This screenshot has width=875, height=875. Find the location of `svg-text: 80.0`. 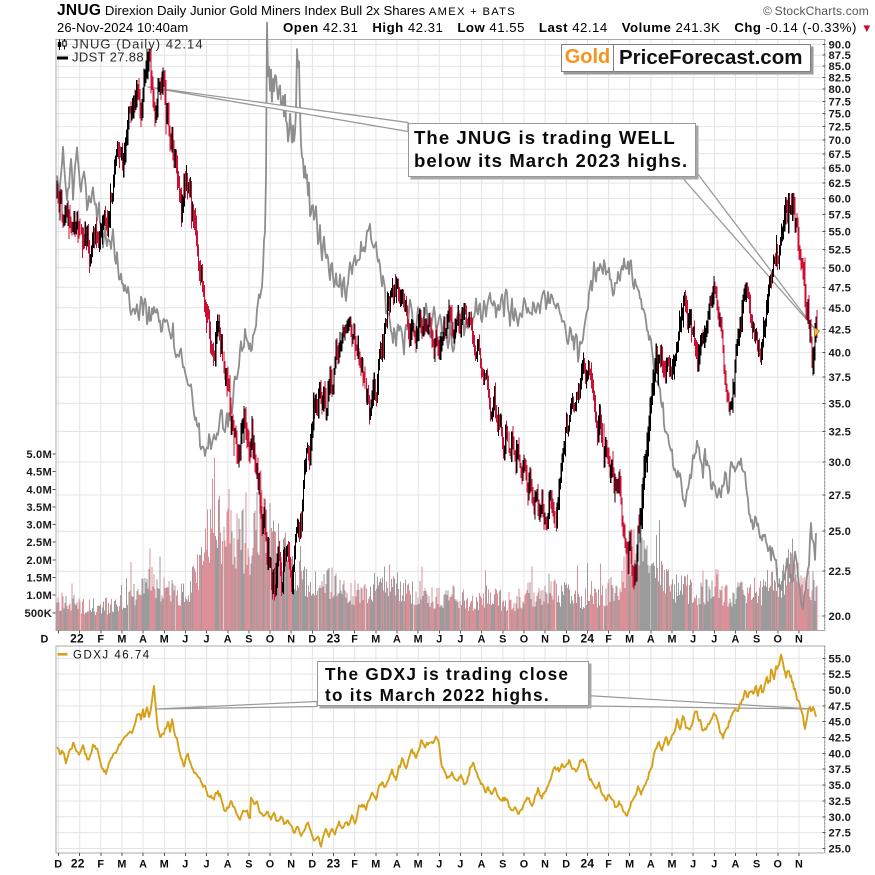

svg-text: 80.0 is located at coordinates (840, 90).